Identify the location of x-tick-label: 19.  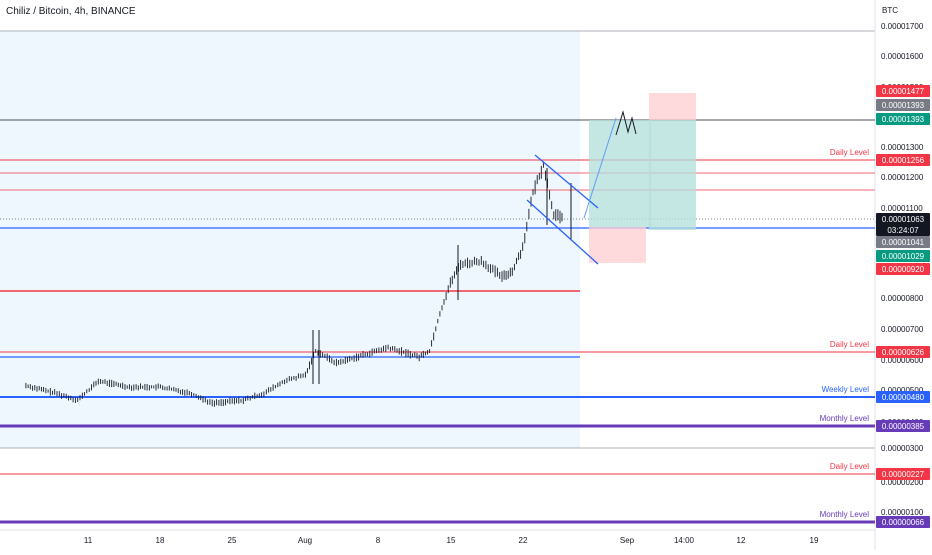
(814, 540).